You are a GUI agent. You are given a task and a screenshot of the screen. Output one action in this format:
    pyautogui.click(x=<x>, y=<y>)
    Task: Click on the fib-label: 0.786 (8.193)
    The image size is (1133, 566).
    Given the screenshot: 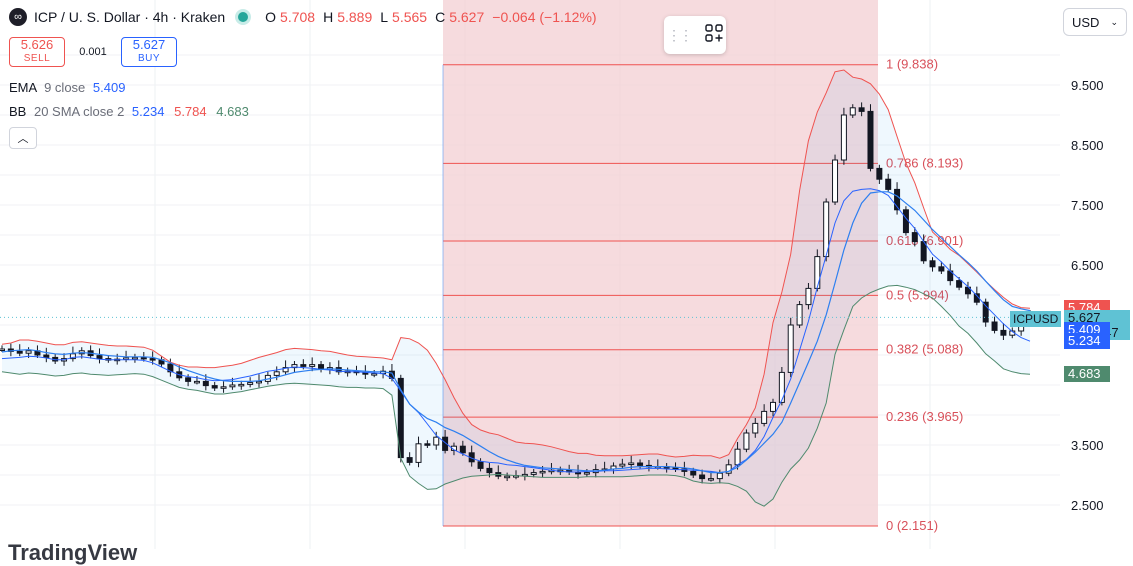 What is the action you would take?
    pyautogui.click(x=924, y=162)
    